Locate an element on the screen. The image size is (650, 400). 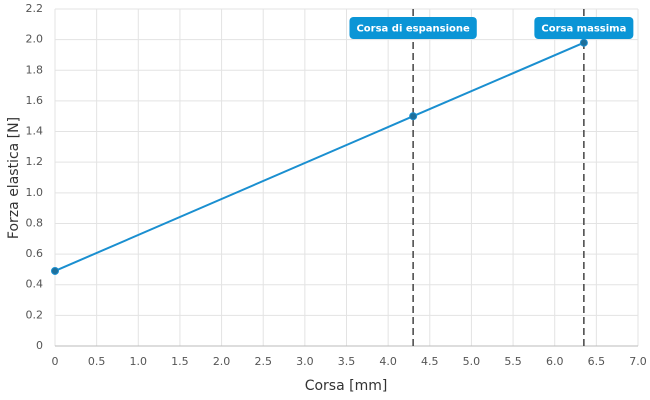
annotation: Corsa di espansione is located at coordinates (413, 28).